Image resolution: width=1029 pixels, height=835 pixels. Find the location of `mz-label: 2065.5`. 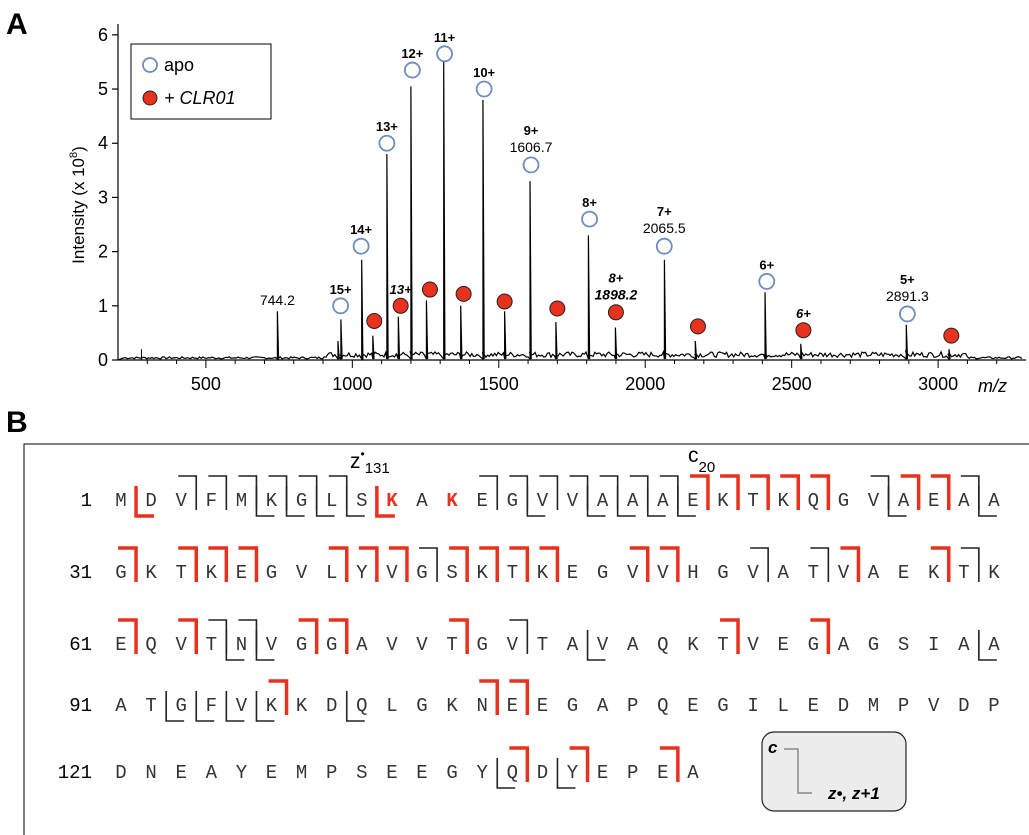

mz-label: 2065.5 is located at coordinates (664, 228).